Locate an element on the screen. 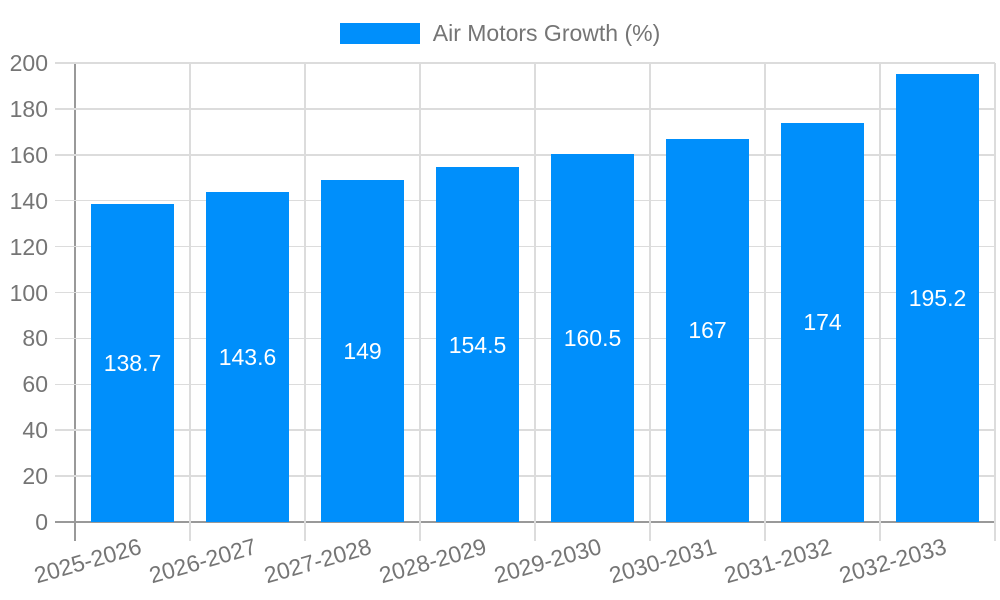 This screenshot has height=600, width=1000. y-axis-line is located at coordinates (75, 302).